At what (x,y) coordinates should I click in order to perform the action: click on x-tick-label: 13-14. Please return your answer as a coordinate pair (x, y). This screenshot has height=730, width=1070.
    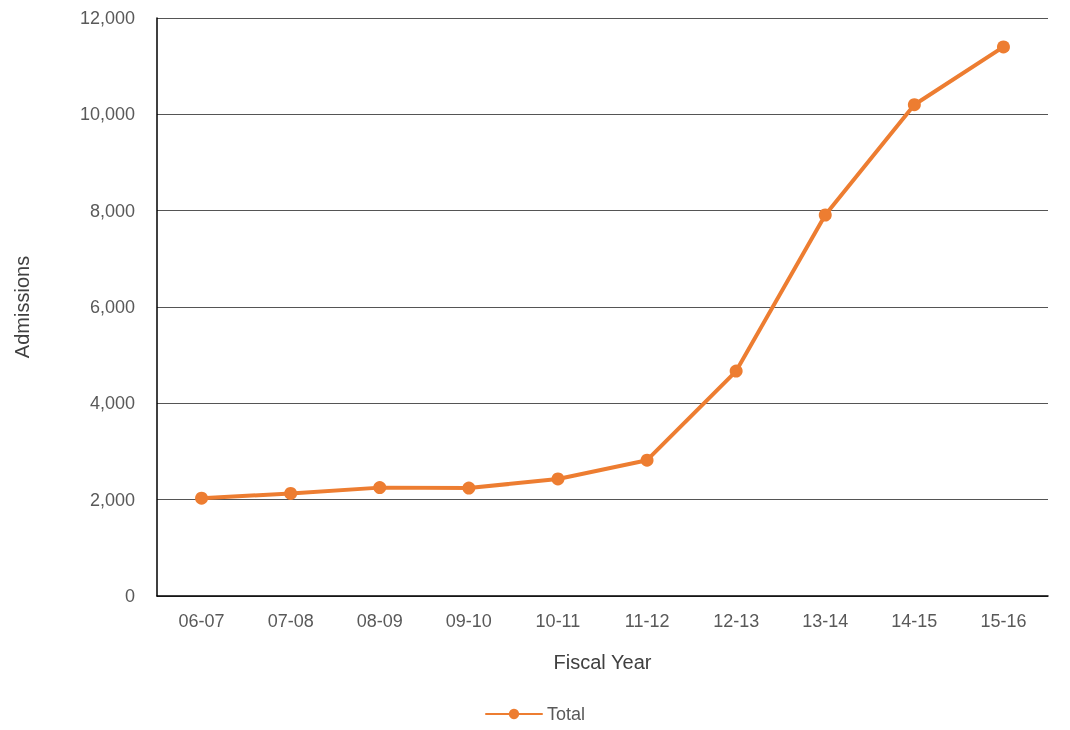
    Looking at the image, I should click on (825, 621).